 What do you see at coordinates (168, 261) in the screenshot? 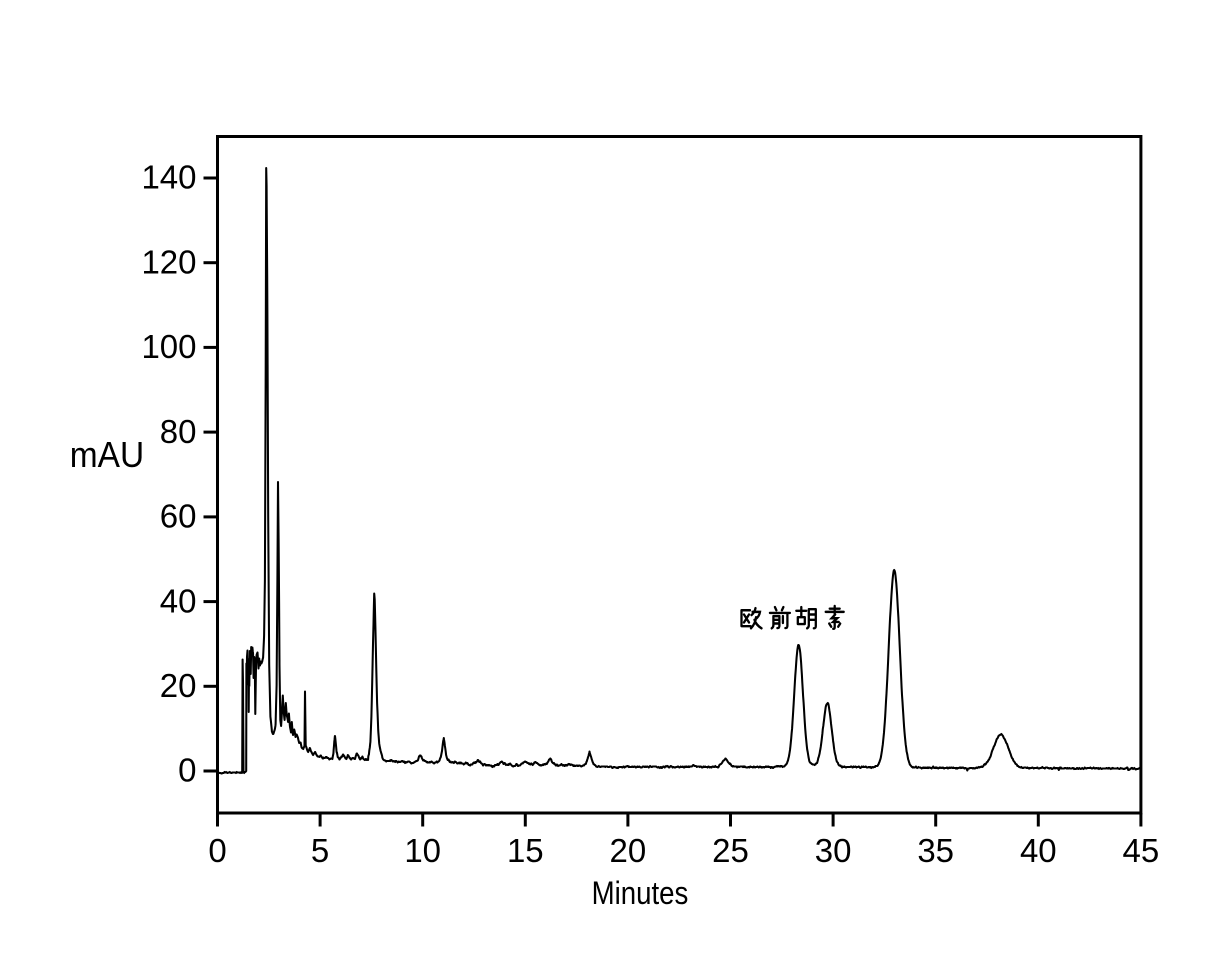
I see `svg-text: 120` at bounding box center [168, 261].